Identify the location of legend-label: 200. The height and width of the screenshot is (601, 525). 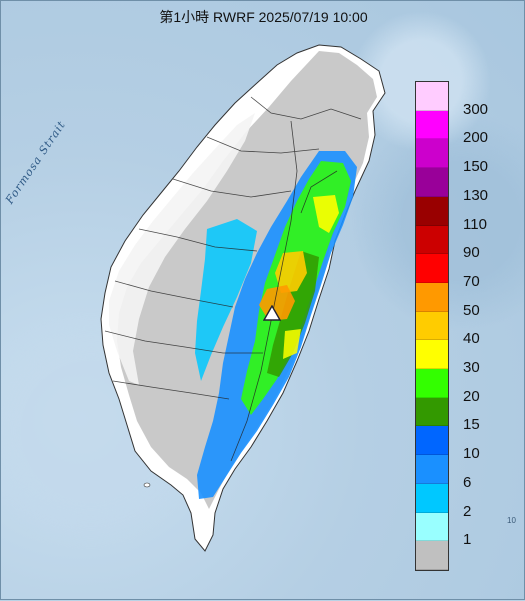
(476, 138).